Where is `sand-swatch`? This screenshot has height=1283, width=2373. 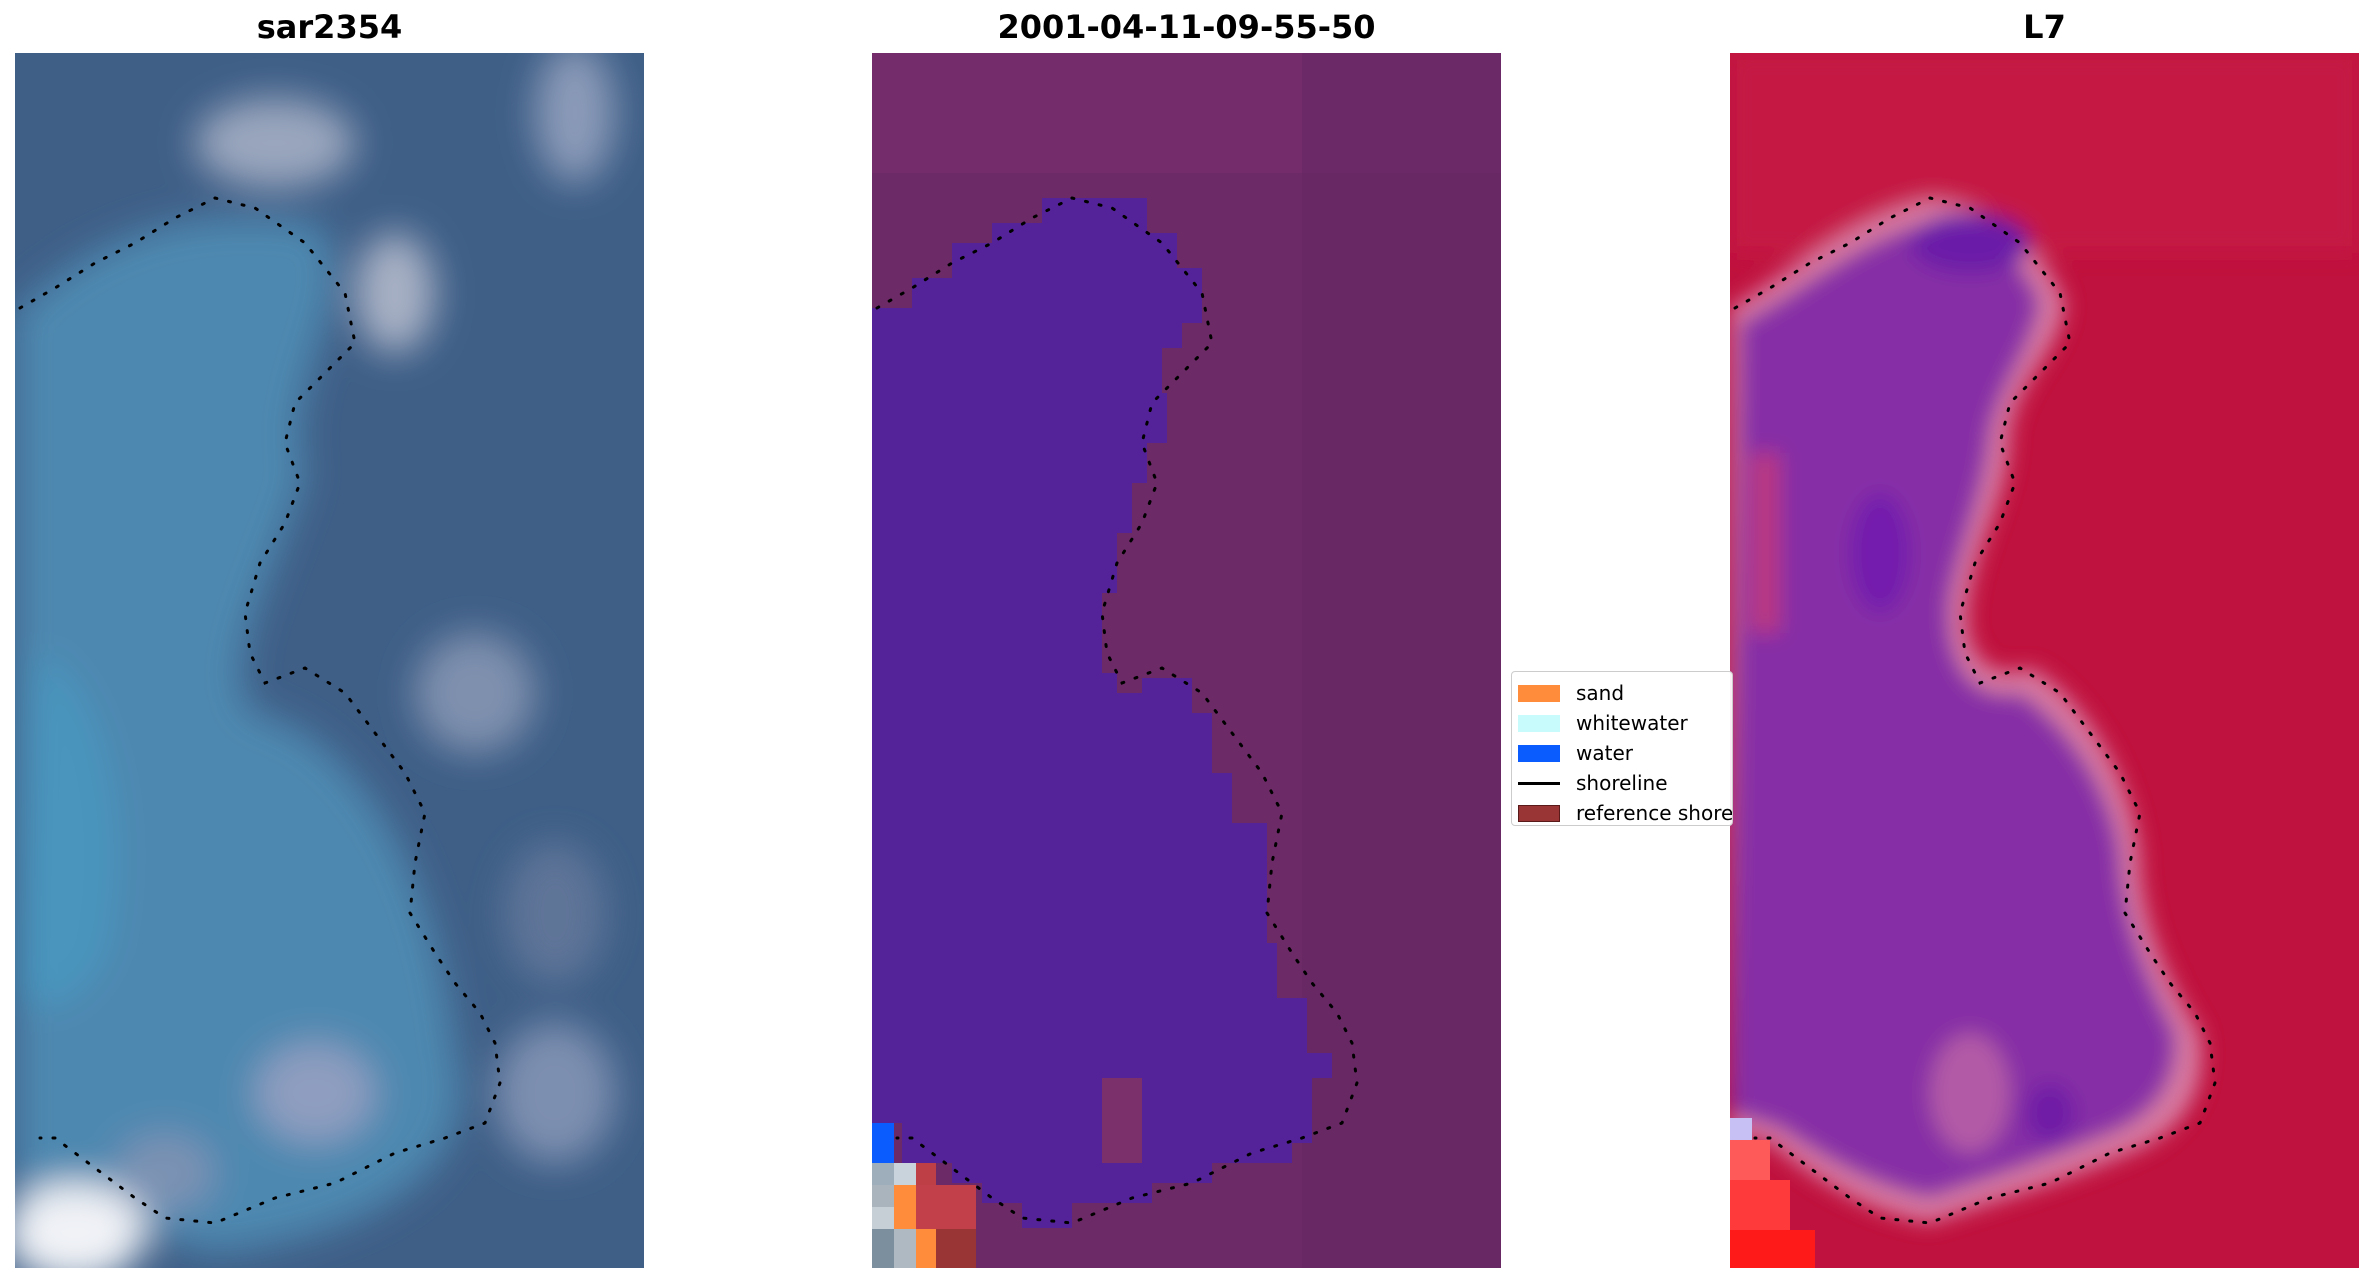
sand-swatch is located at coordinates (1539, 693).